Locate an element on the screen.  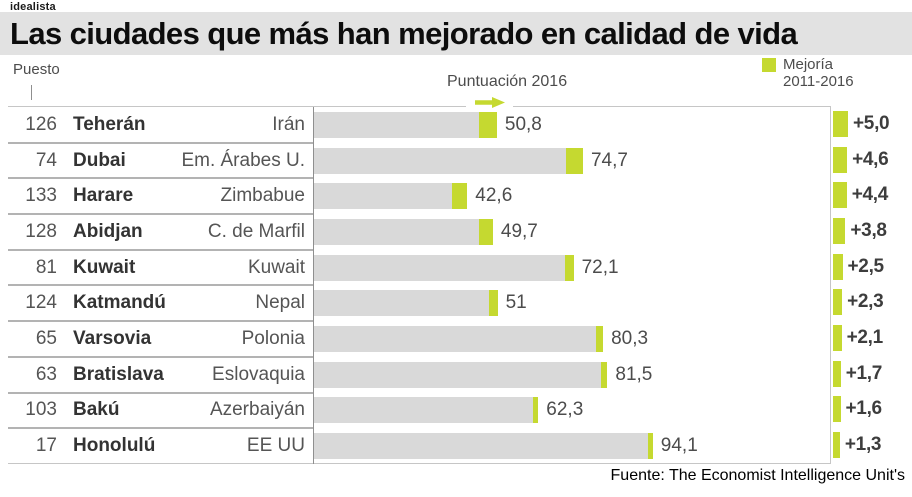
country-name: Em. Árabes U. is located at coordinates (243, 160).